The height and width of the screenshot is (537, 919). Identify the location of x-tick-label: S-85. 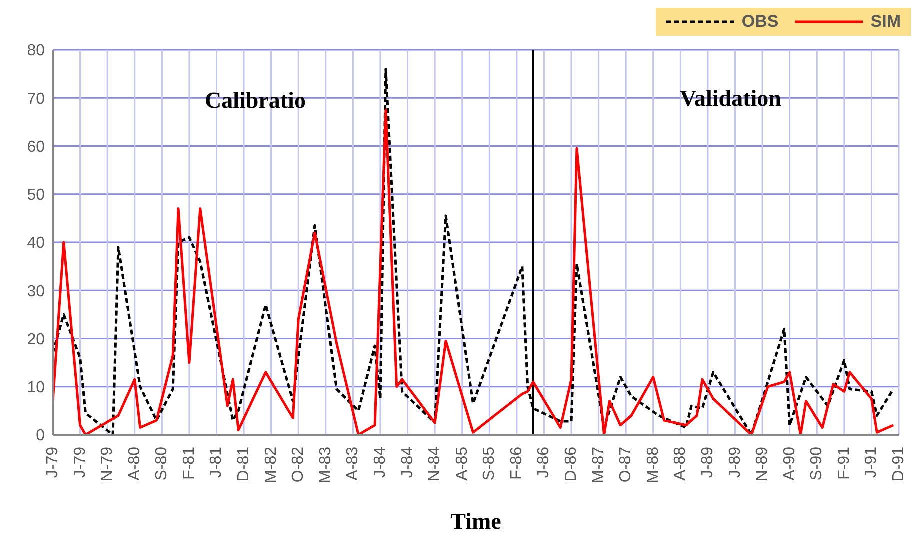
(489, 463).